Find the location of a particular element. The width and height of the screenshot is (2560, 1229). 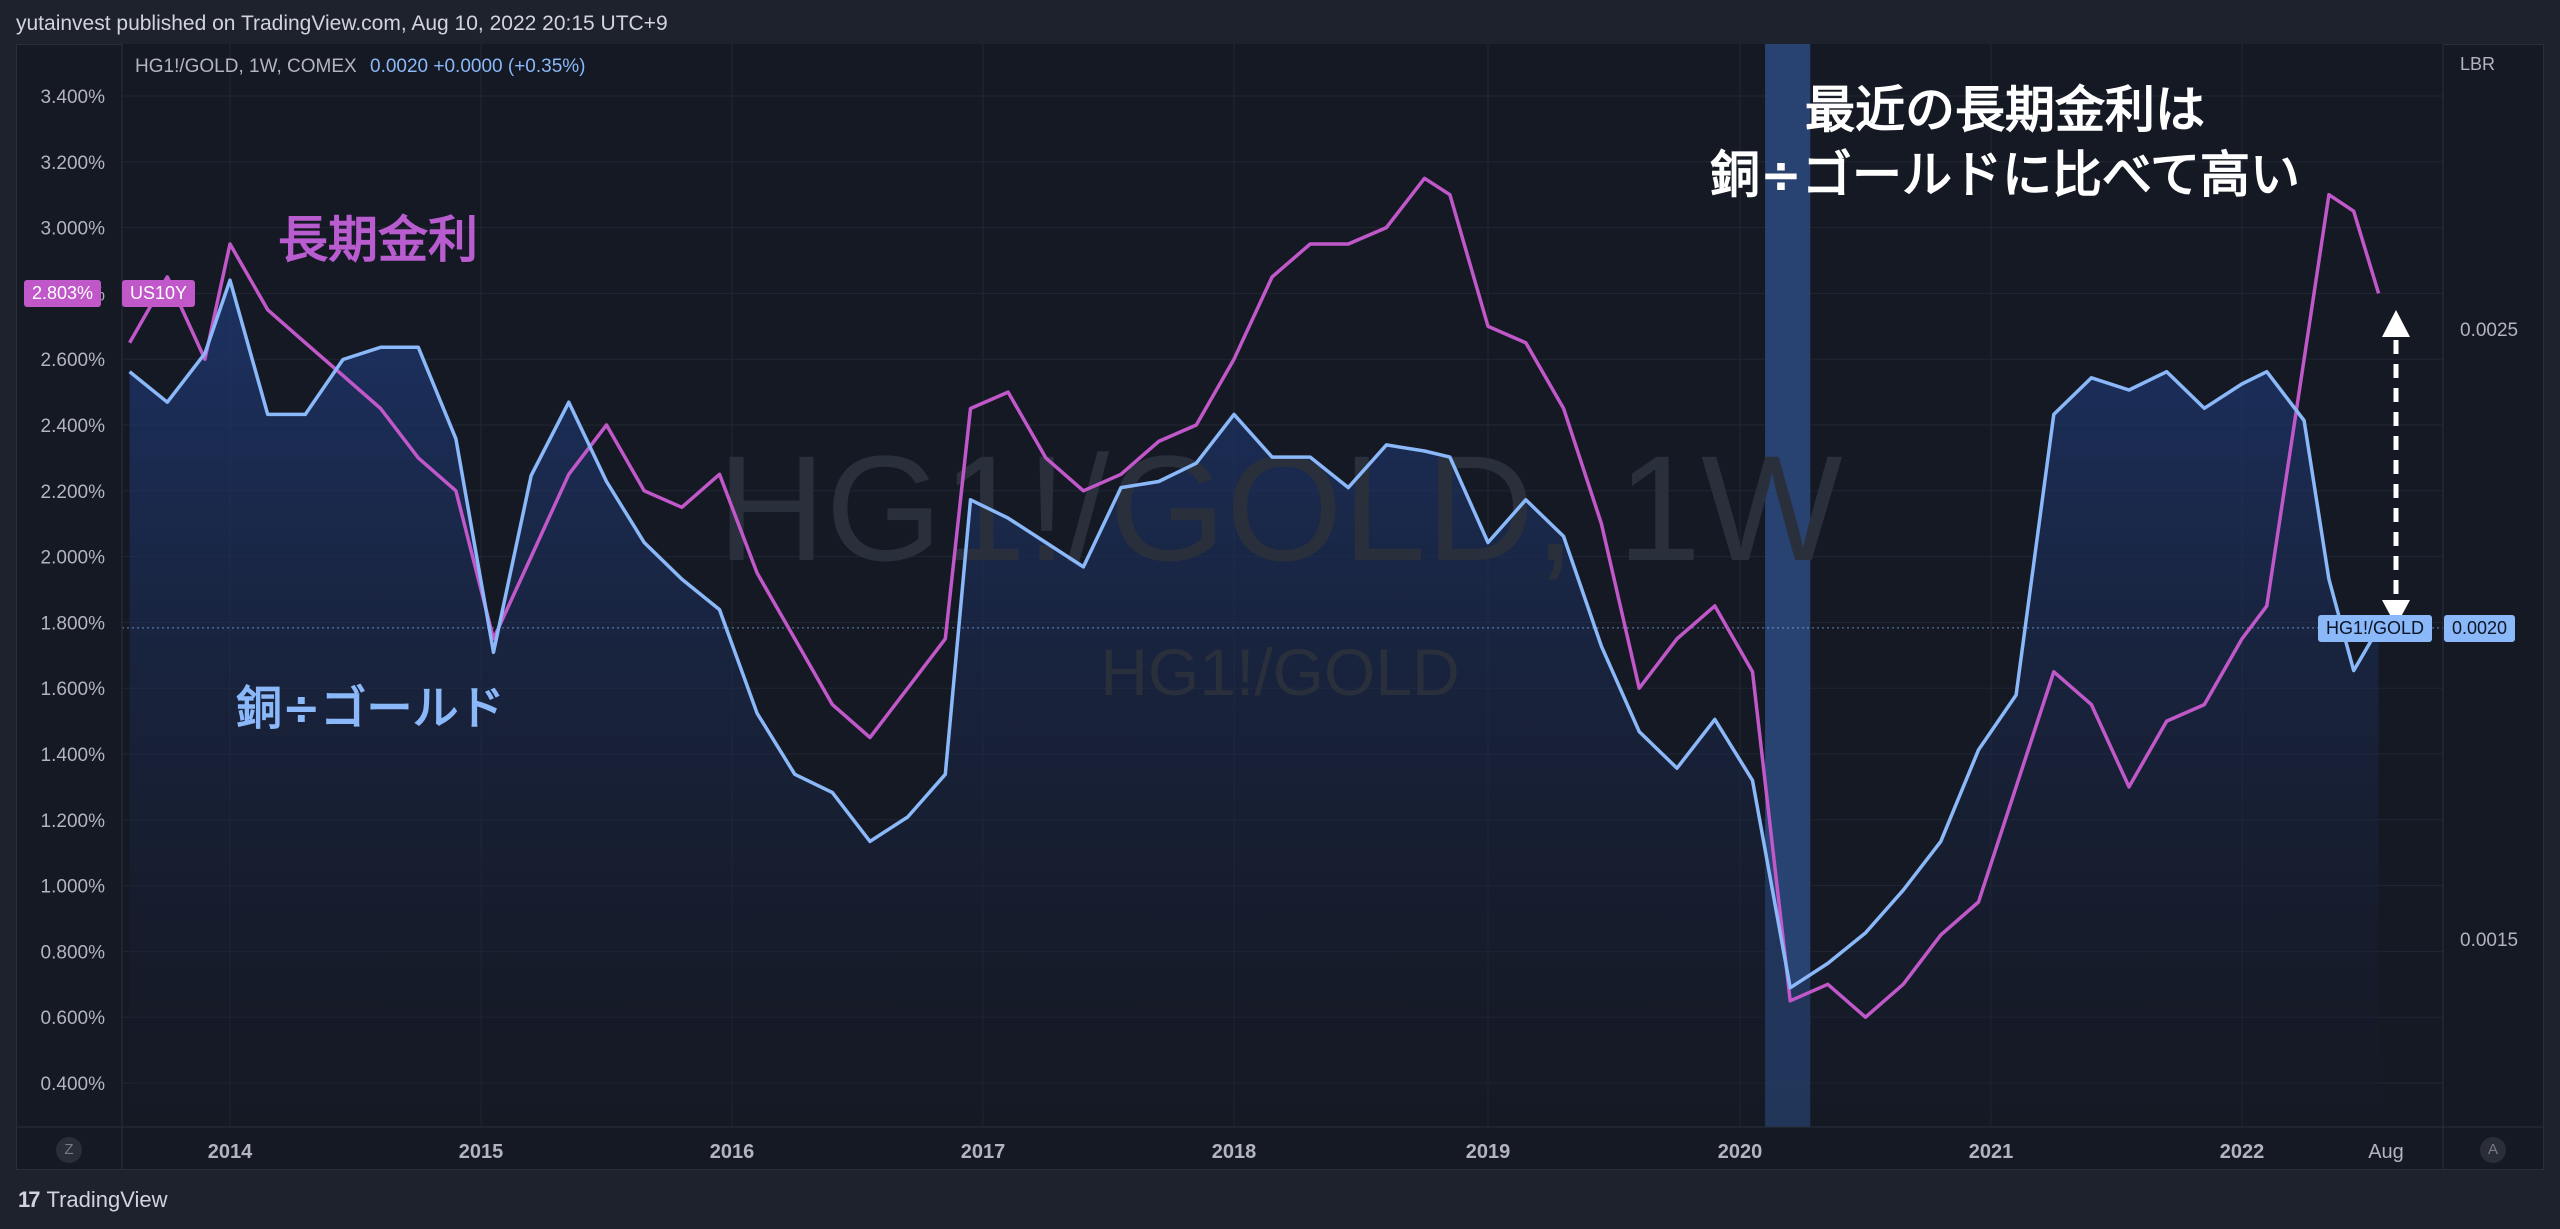

x-axis-tick: 2017 is located at coordinates (983, 1152).